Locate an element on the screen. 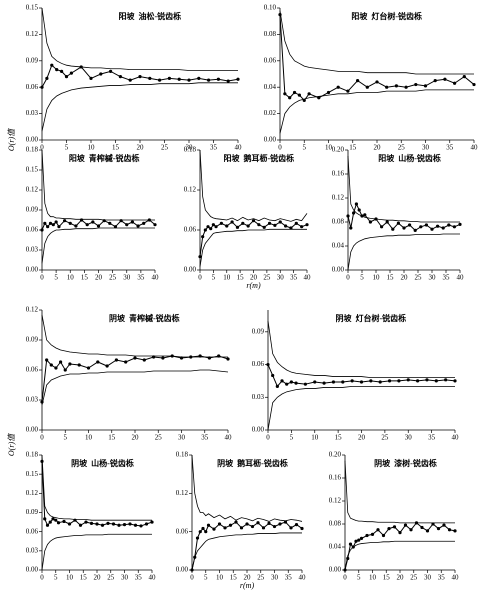 The height and width of the screenshot is (590, 482). x-axis-label: r(m) is located at coordinates (247, 585).